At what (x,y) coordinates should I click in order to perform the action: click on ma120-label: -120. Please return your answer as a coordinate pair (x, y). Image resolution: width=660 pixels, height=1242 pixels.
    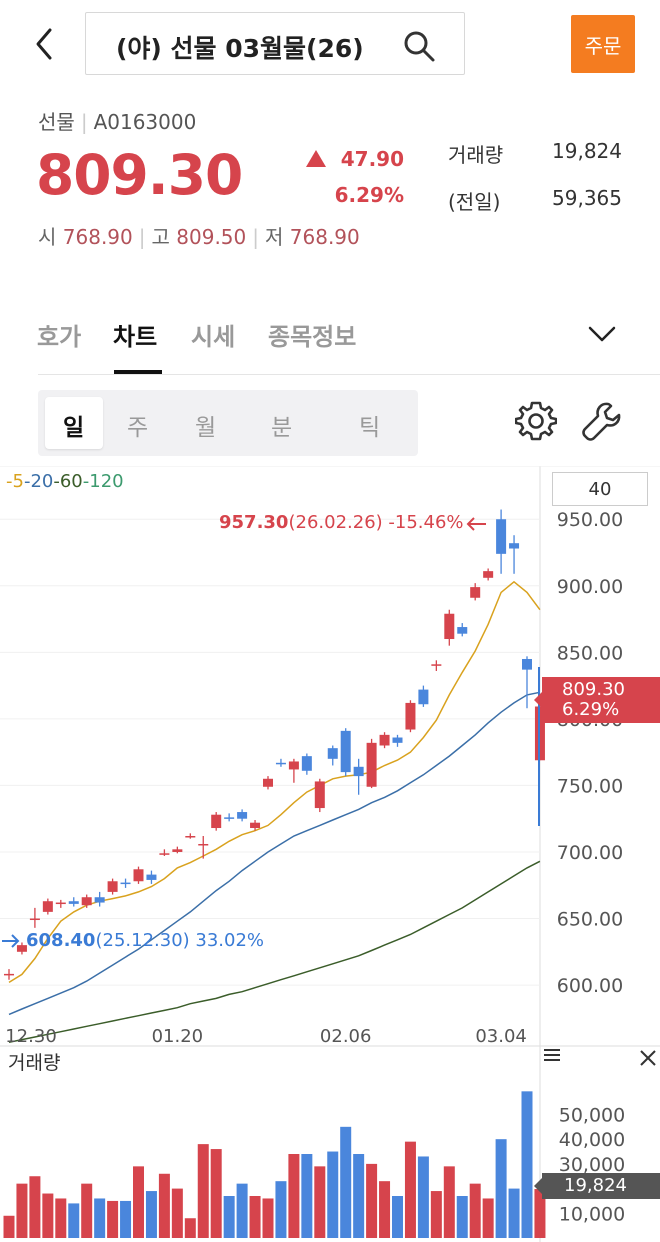
    Looking at the image, I should click on (103, 481).